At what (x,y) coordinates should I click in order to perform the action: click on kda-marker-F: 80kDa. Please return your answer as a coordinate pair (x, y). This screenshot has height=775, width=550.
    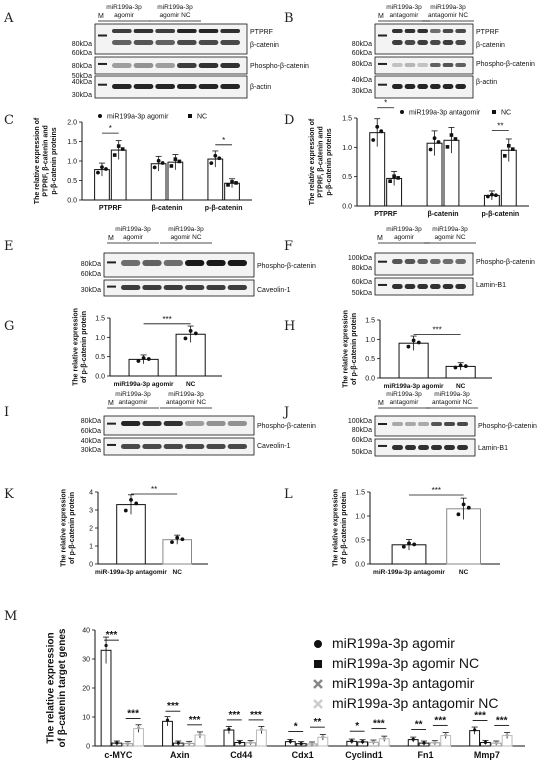
    Looking at the image, I should click on (362, 268).